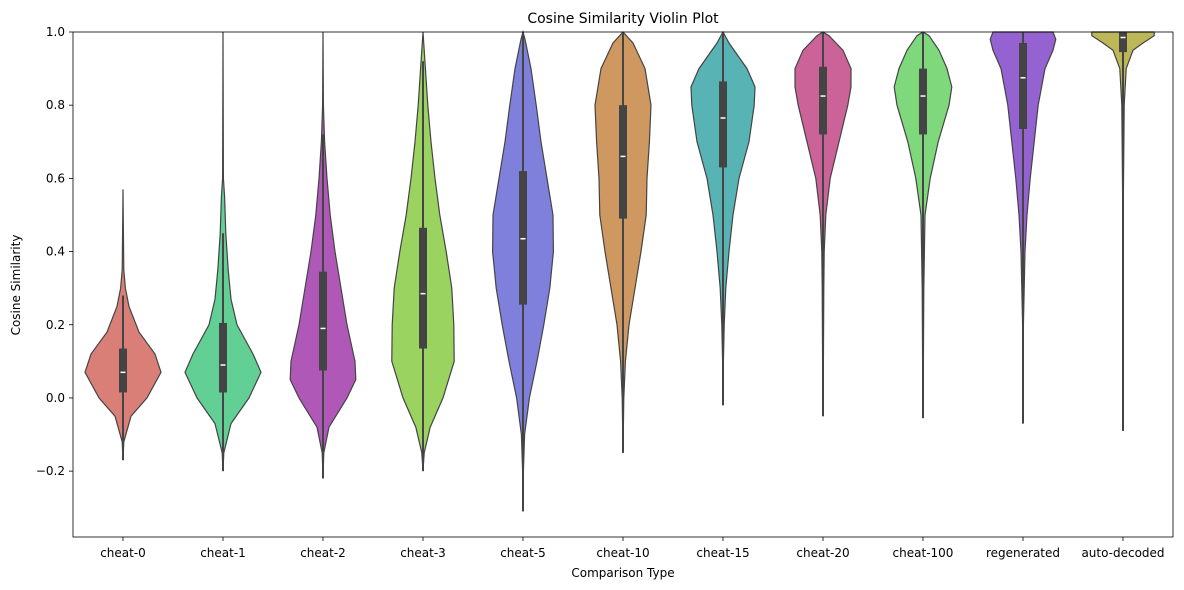  Describe the element at coordinates (623, 19) in the screenshot. I see `chart-title: Cosine Similarity Violin Plot` at that location.